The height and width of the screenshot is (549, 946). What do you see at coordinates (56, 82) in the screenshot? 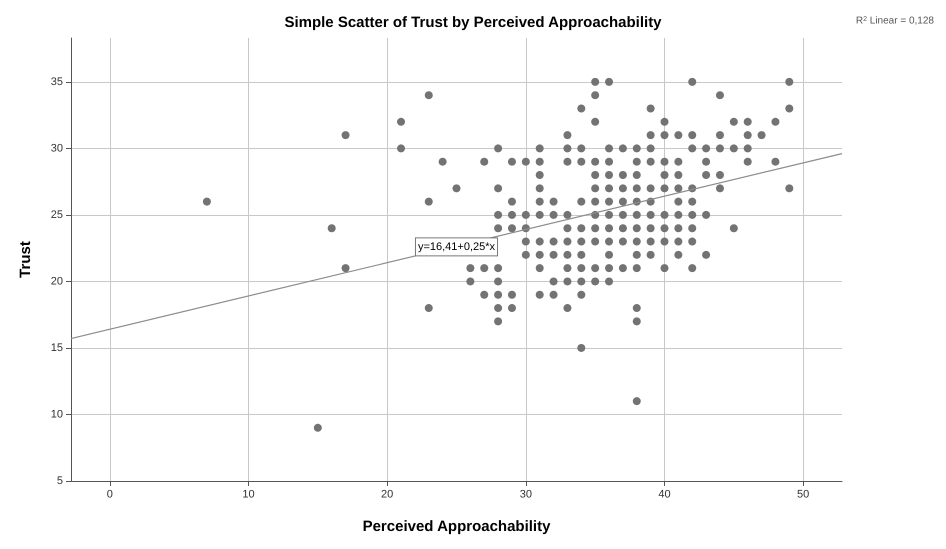
I see `y-tick-label: 35` at bounding box center [56, 82].